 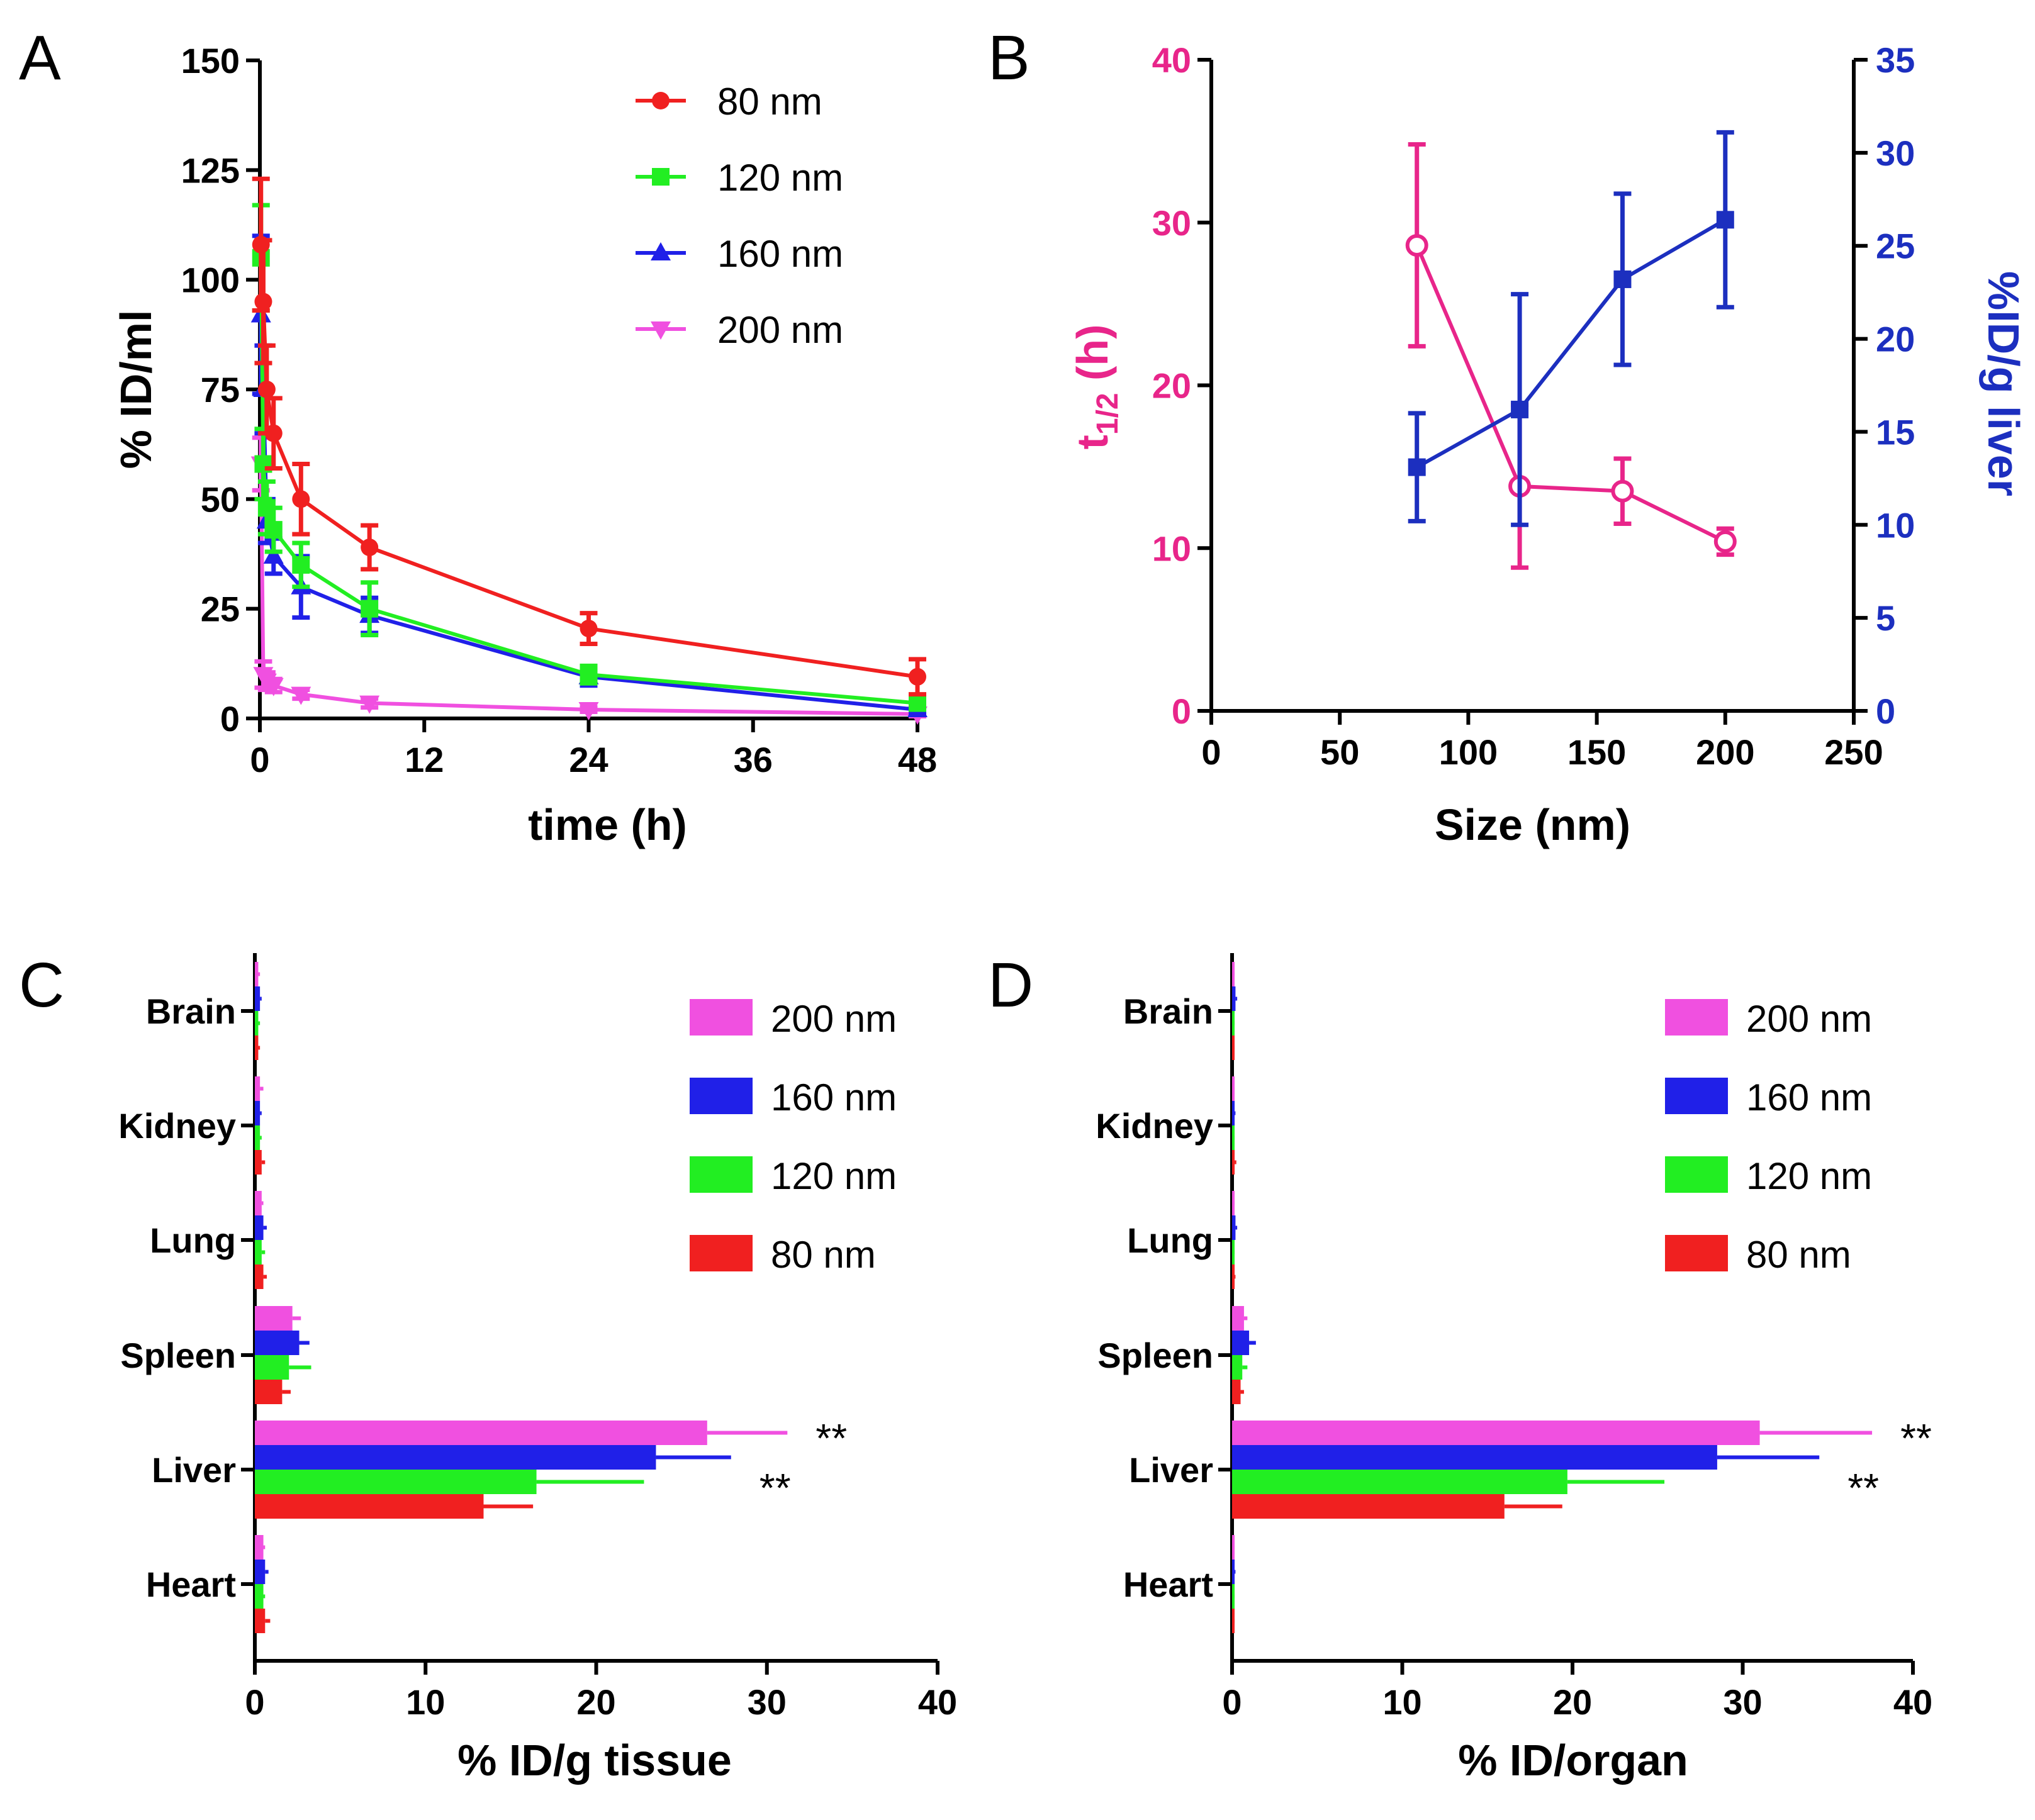 What do you see at coordinates (210, 280) in the screenshot?
I see `y-tick-label: 100` at bounding box center [210, 280].